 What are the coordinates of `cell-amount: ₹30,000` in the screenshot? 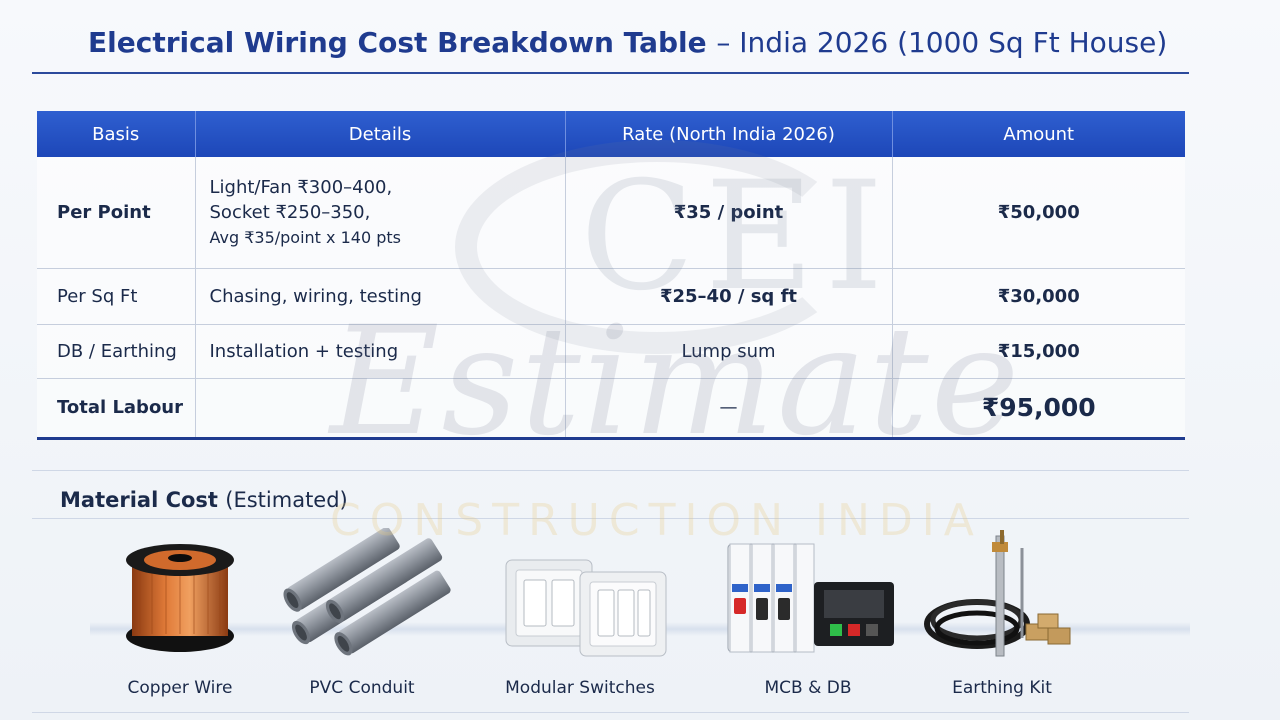 It's located at (1038, 296).